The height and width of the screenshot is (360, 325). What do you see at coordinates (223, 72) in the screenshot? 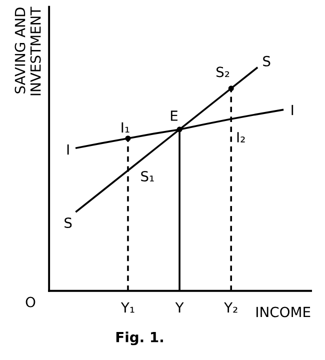
I see `annotation: S₂` at bounding box center [223, 72].